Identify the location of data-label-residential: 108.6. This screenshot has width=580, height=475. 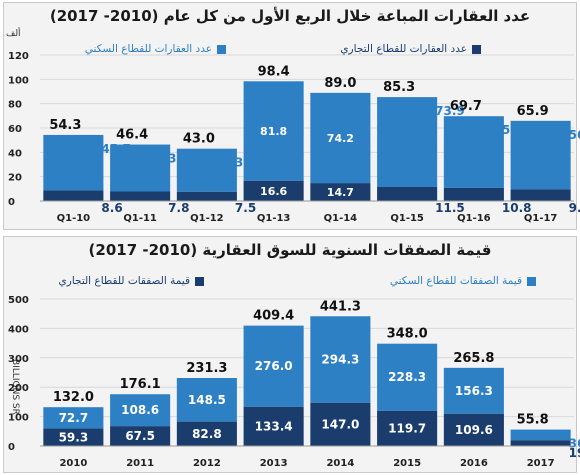
(140, 410).